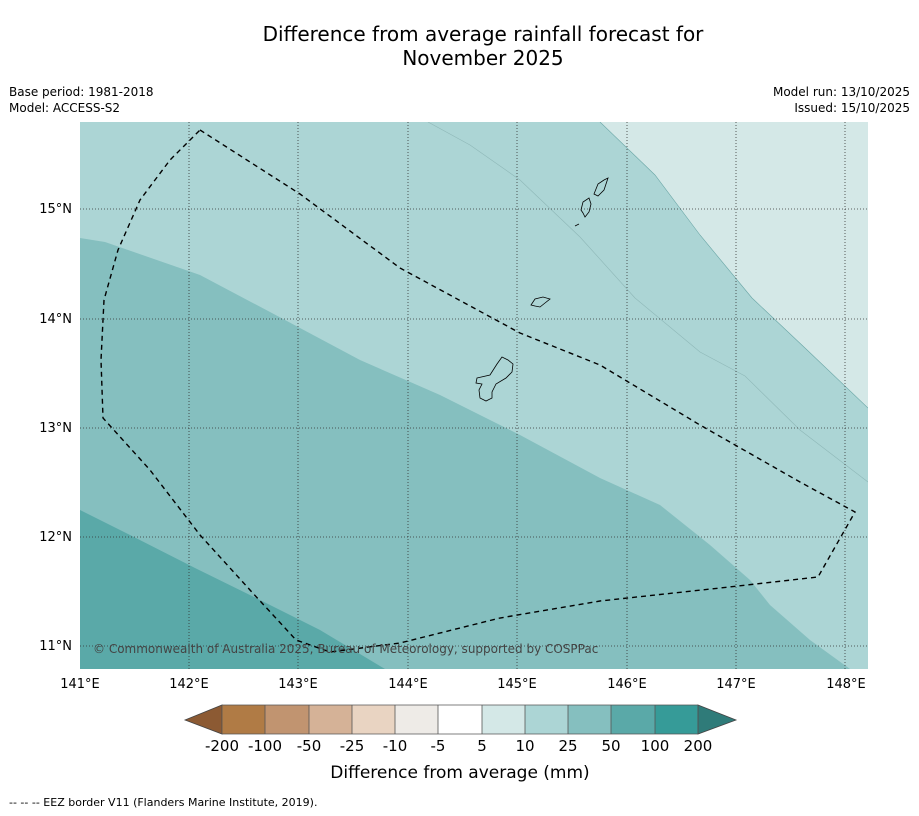 This screenshot has height=816, width=919. I want to click on title-line-2: November 2025, so click(483, 58).